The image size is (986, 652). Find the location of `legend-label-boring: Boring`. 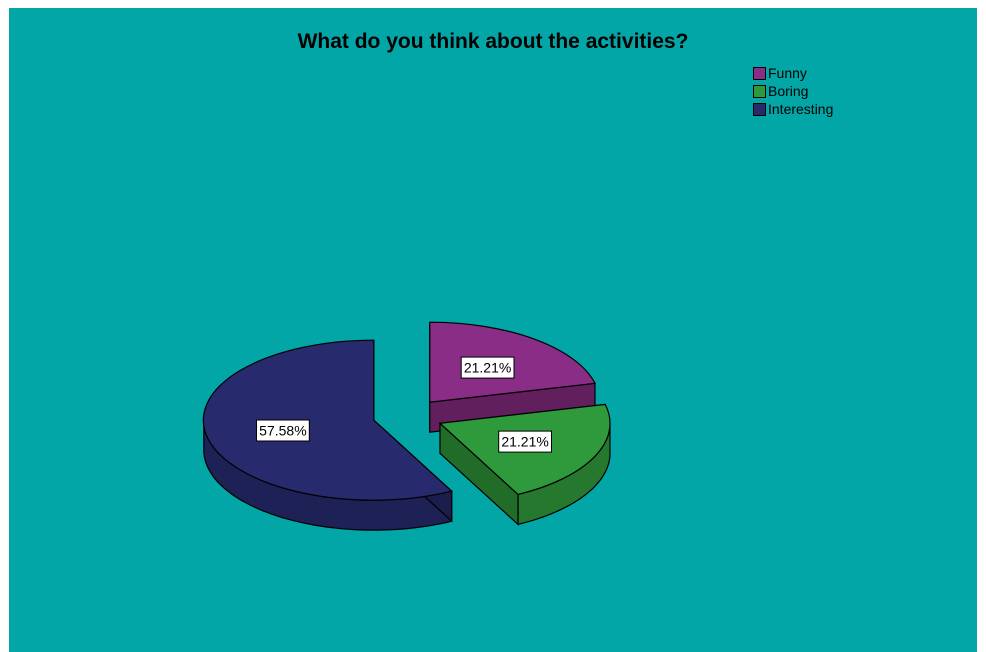

legend-label-boring: Boring is located at coordinates (788, 91).